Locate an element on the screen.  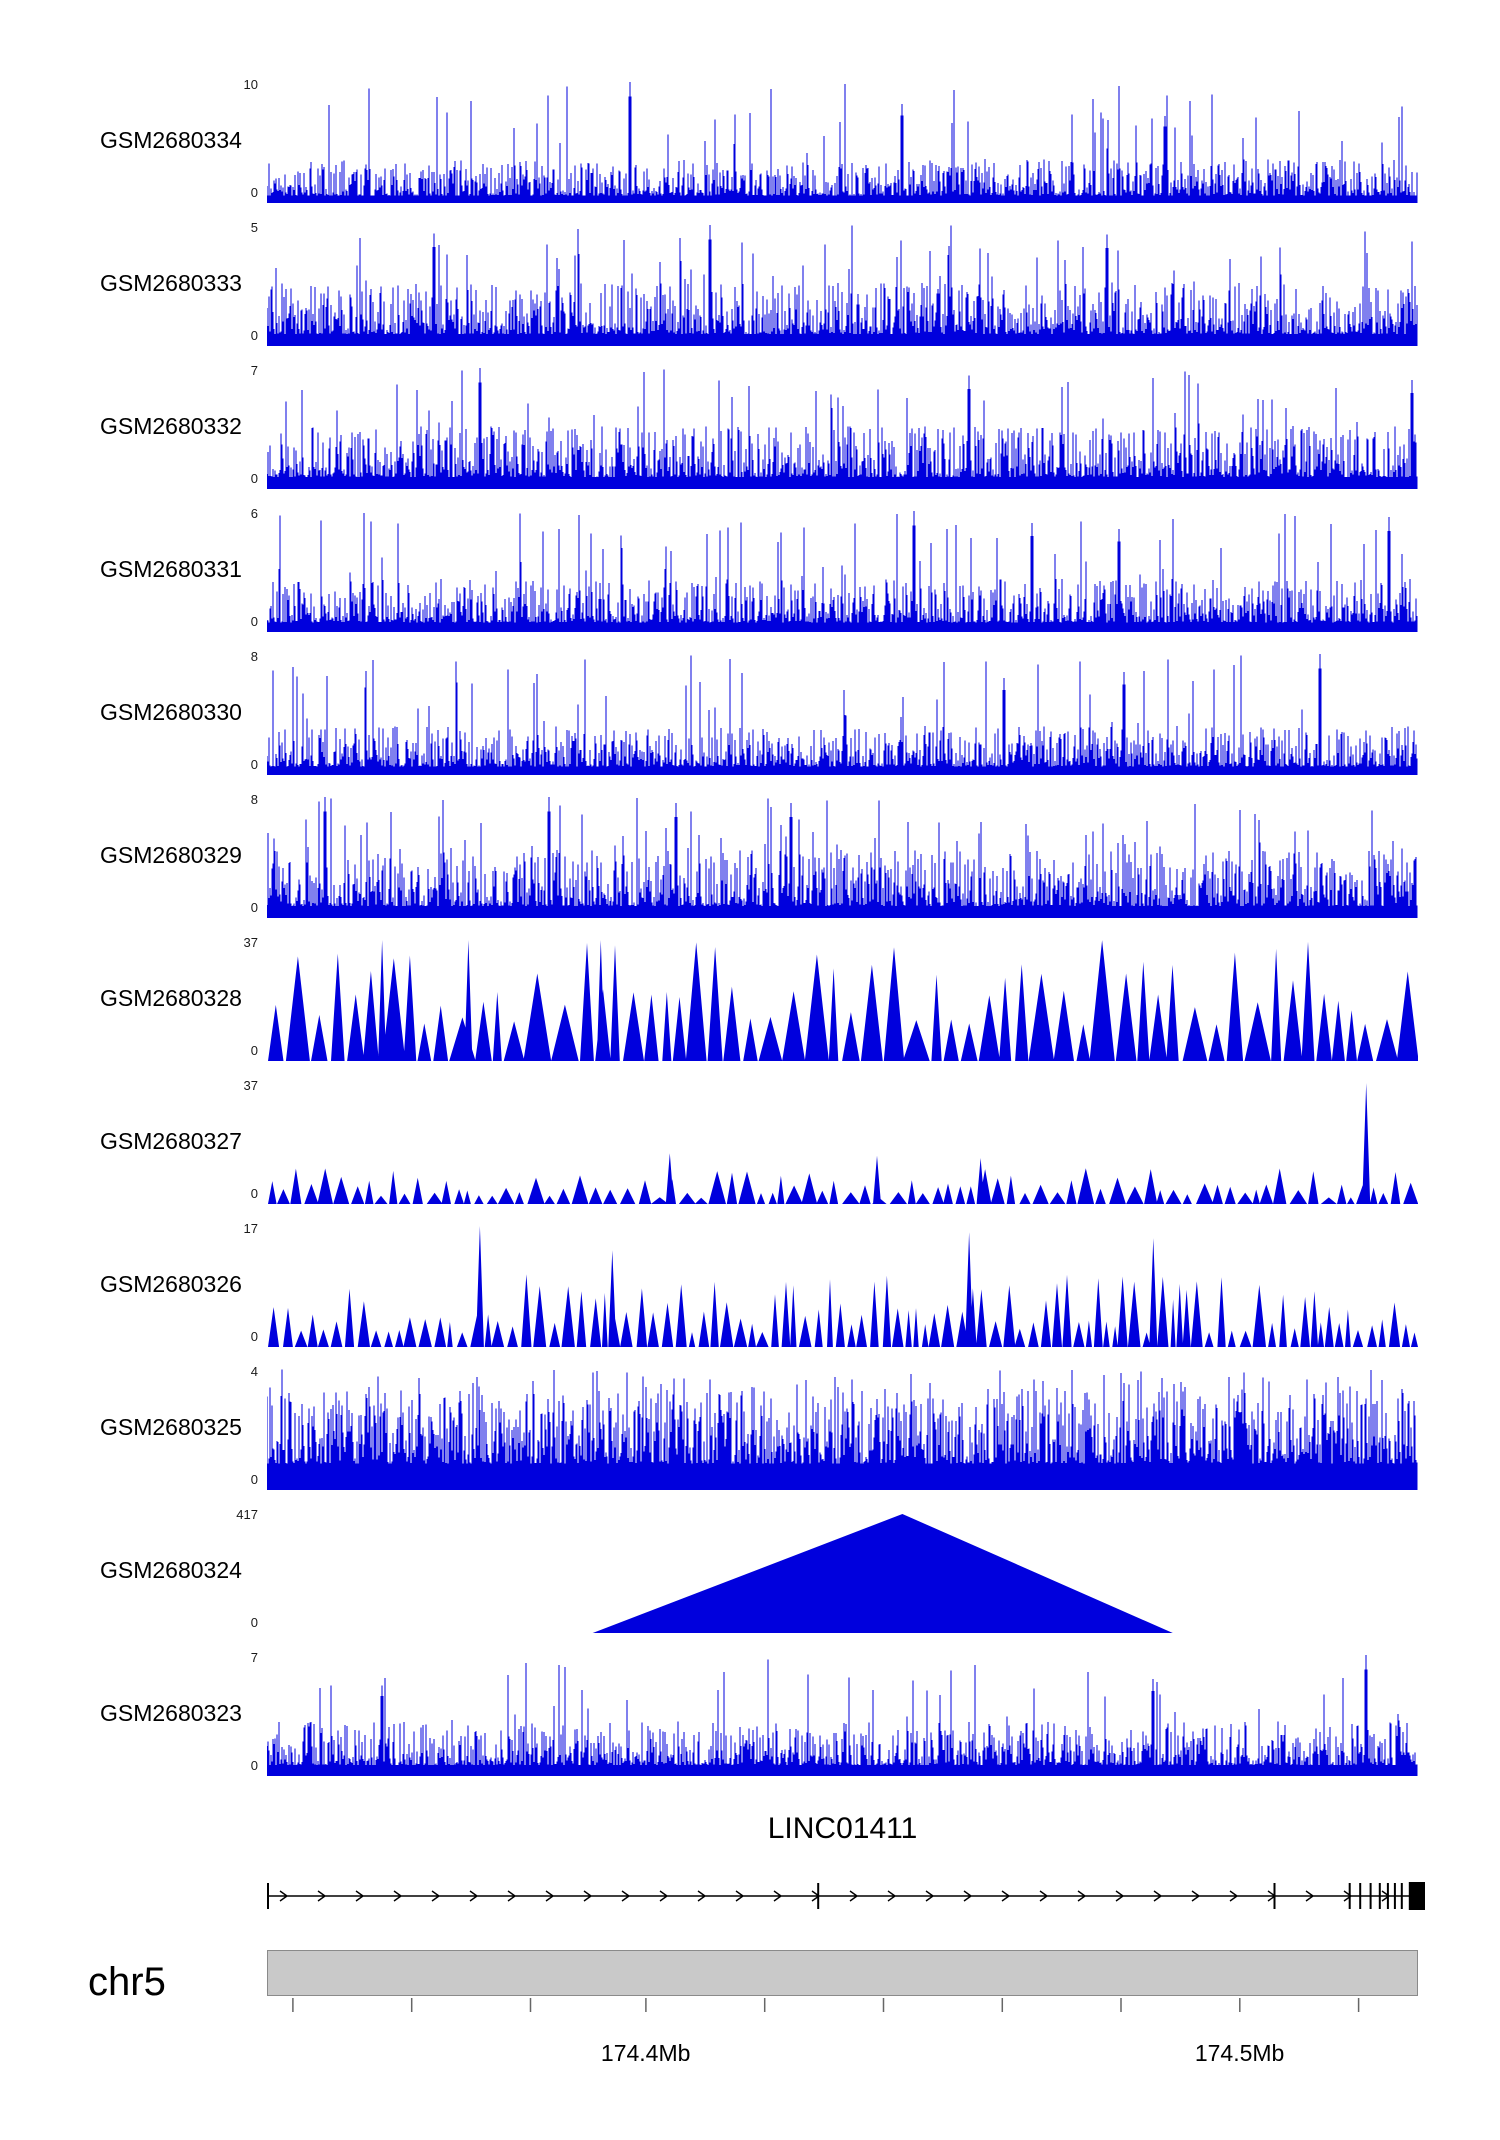
track-row: GSM2680329 8 0 is located at coordinates (750, 866).